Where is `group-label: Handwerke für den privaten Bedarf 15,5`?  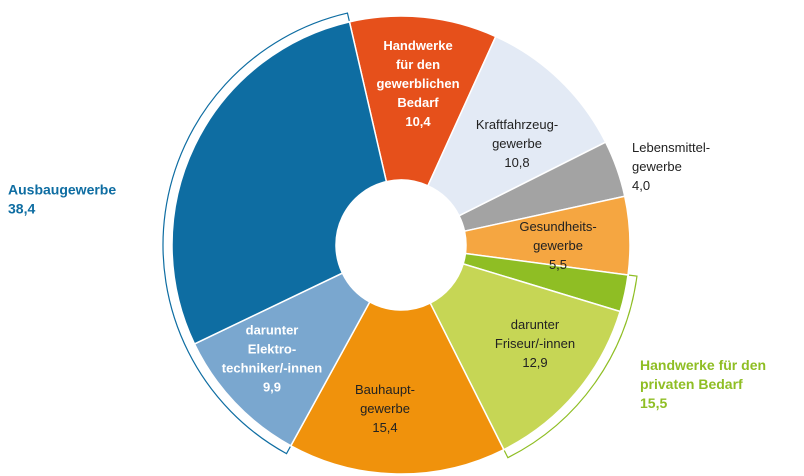
group-label: Handwerke für den privaten Bedarf 15,5 is located at coordinates (703, 384).